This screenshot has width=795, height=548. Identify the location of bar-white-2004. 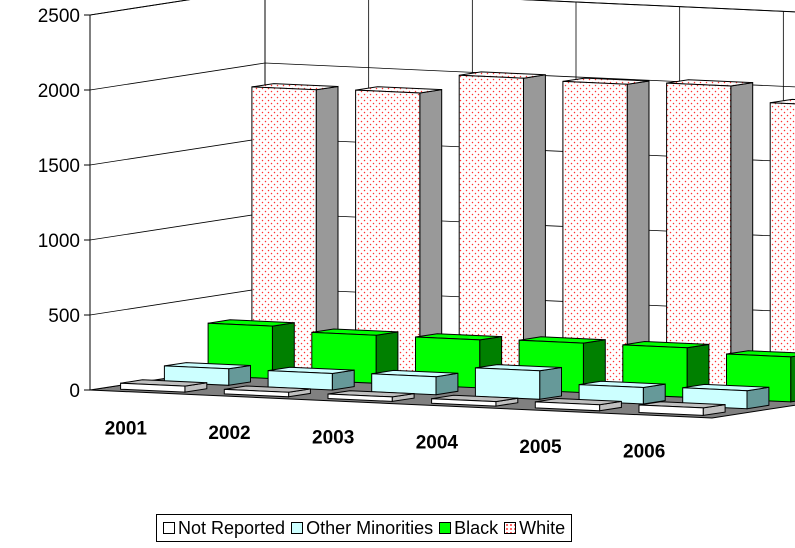
(606, 232).